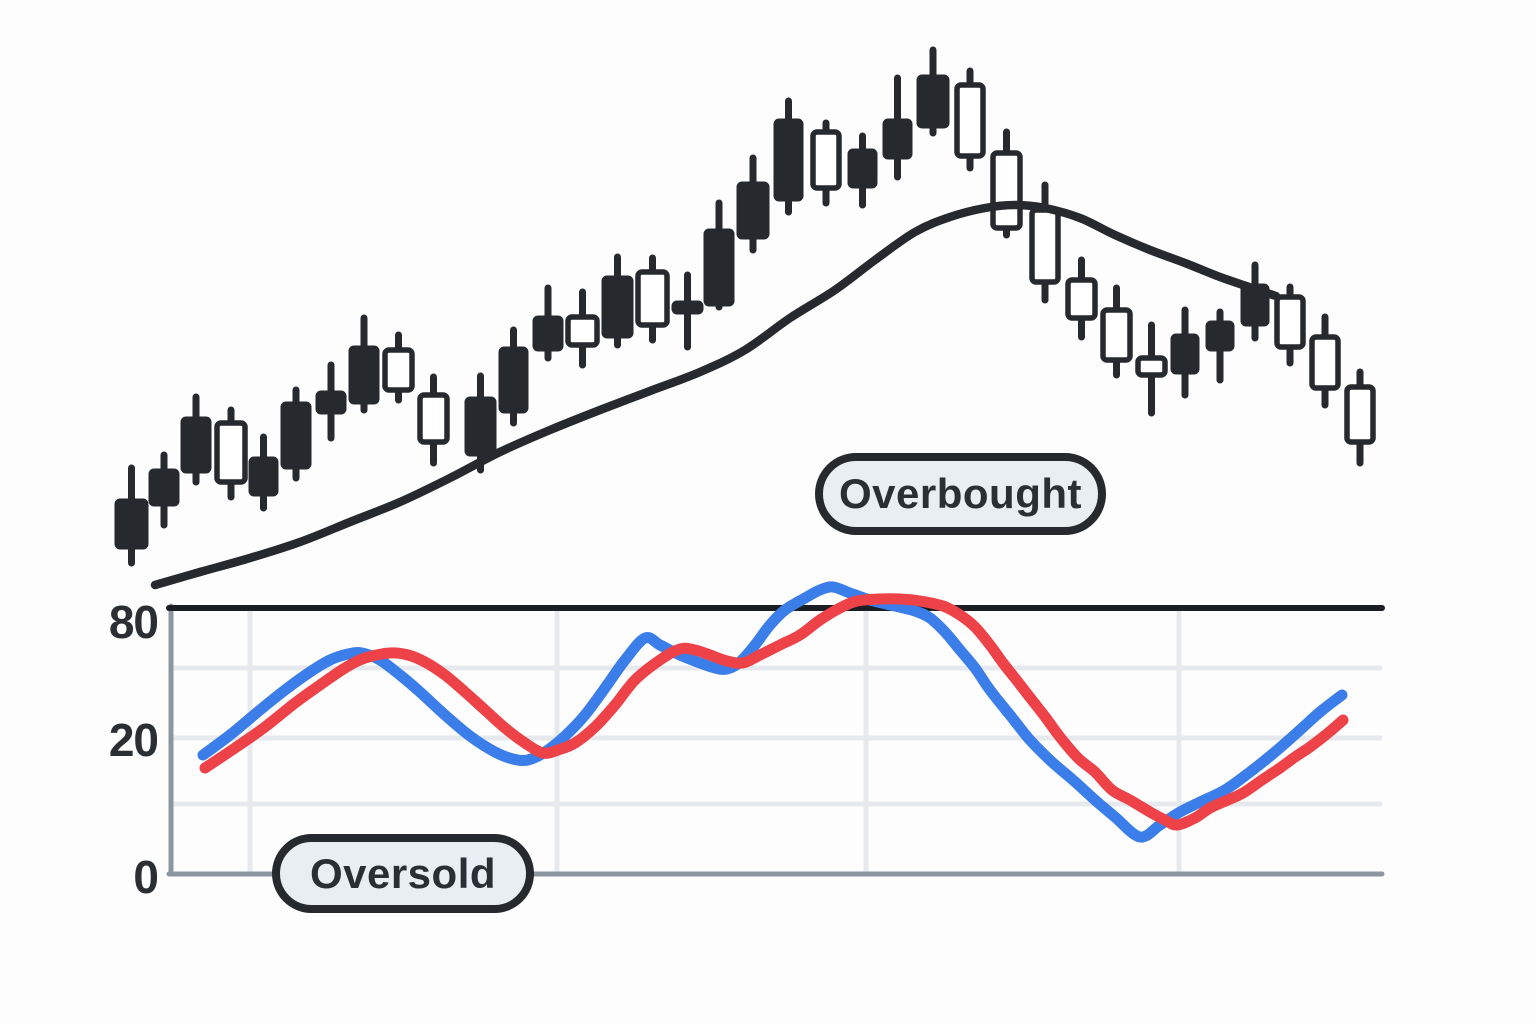  What do you see at coordinates (133, 740) in the screenshot?
I see `y-axis-label-20: 20` at bounding box center [133, 740].